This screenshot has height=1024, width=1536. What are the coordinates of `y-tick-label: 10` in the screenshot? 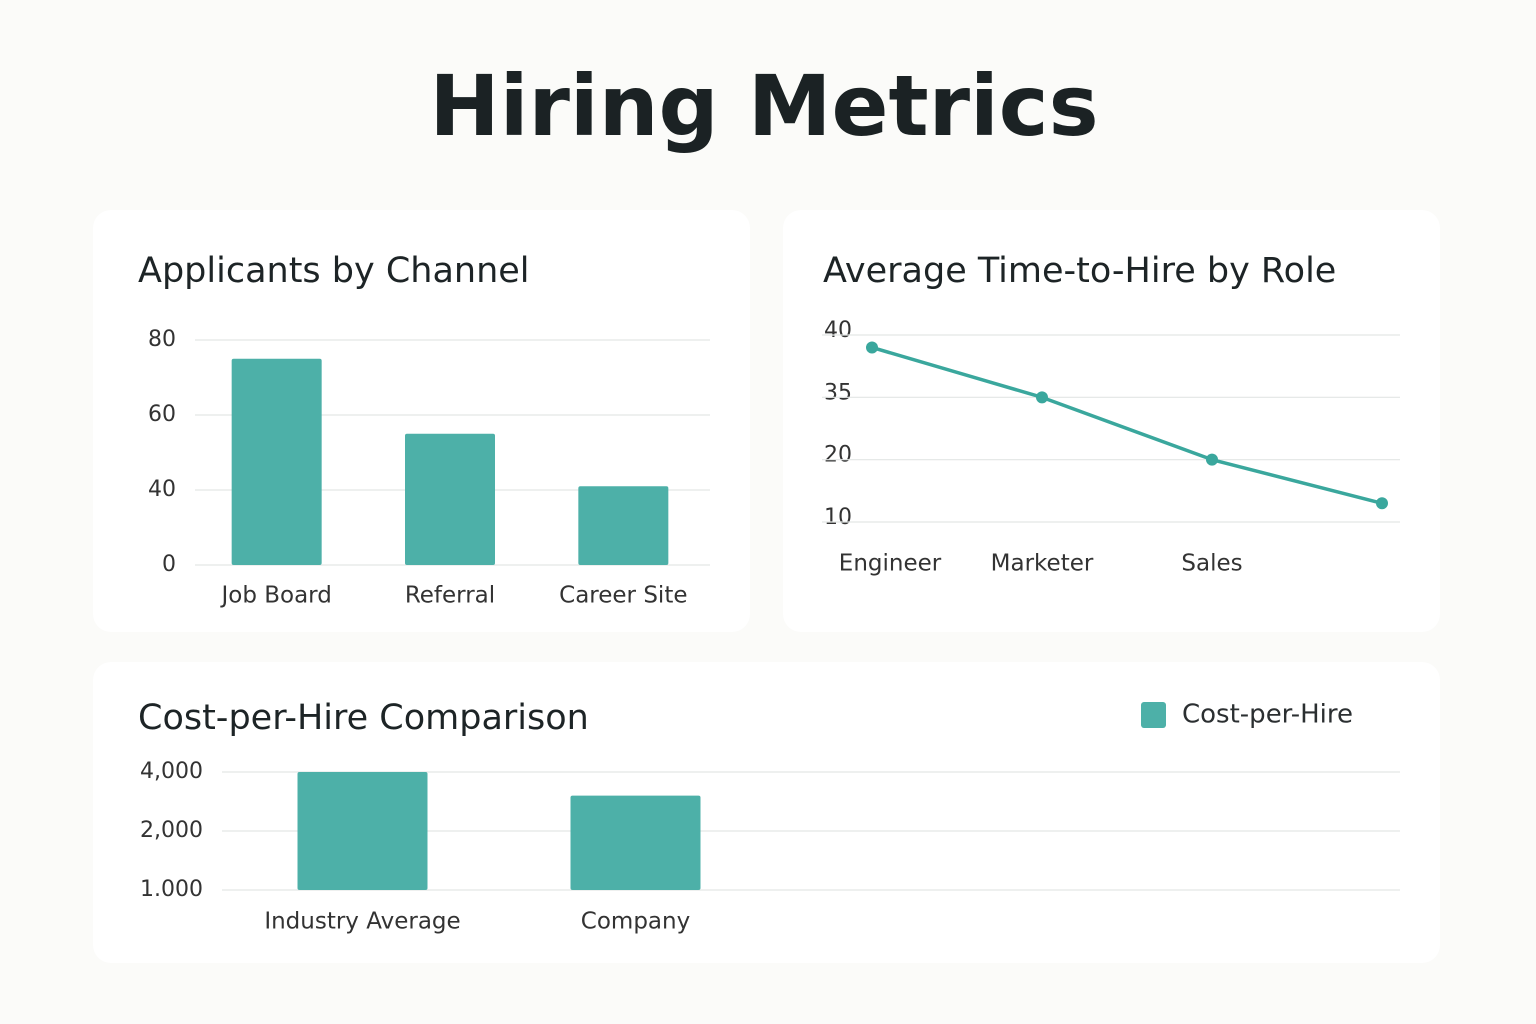 It's located at (838, 517).